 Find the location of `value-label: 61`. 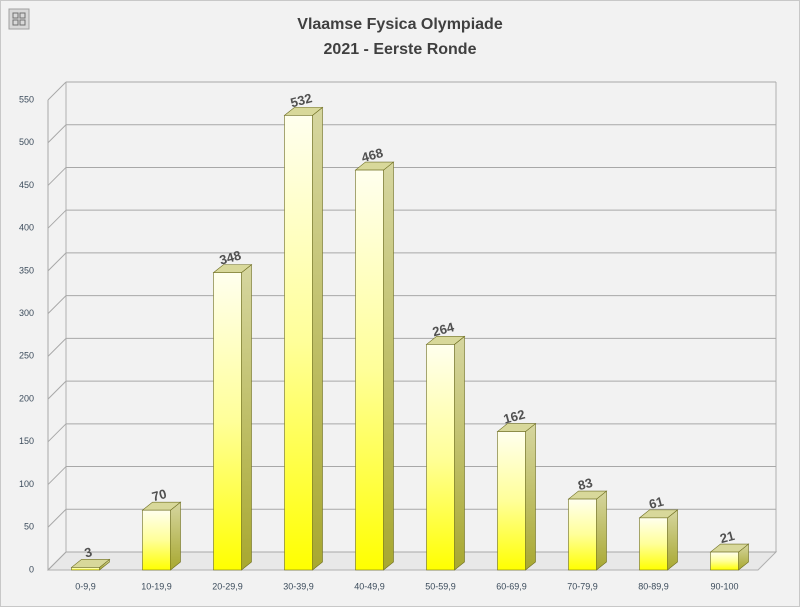

value-label: 61 is located at coordinates (656, 503).